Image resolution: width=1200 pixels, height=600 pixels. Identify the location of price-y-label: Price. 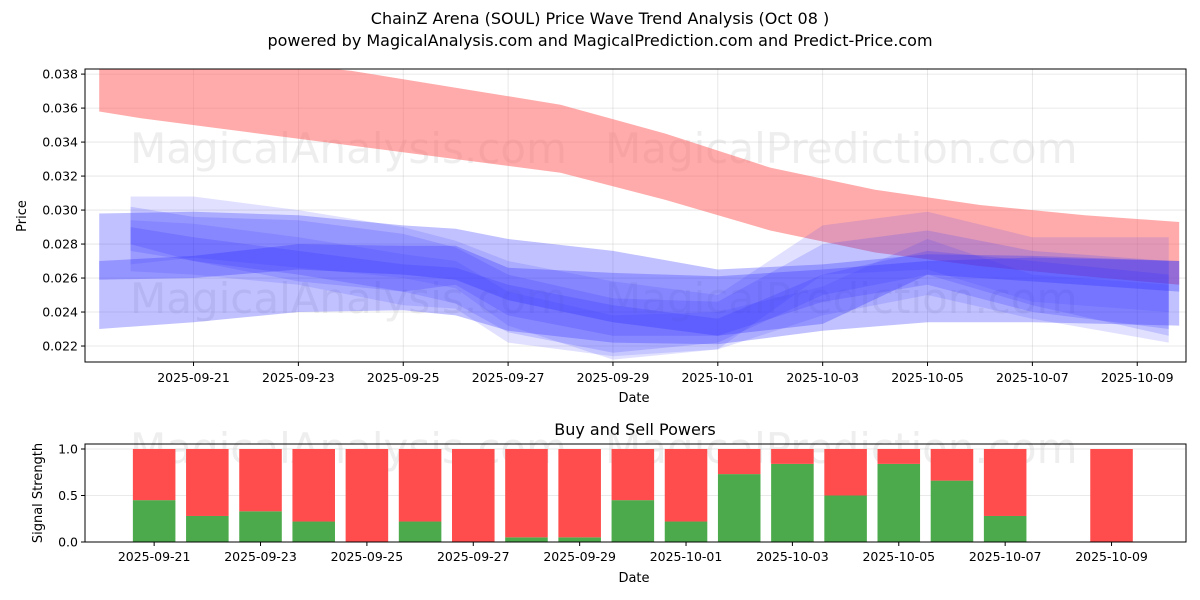
(22, 216).